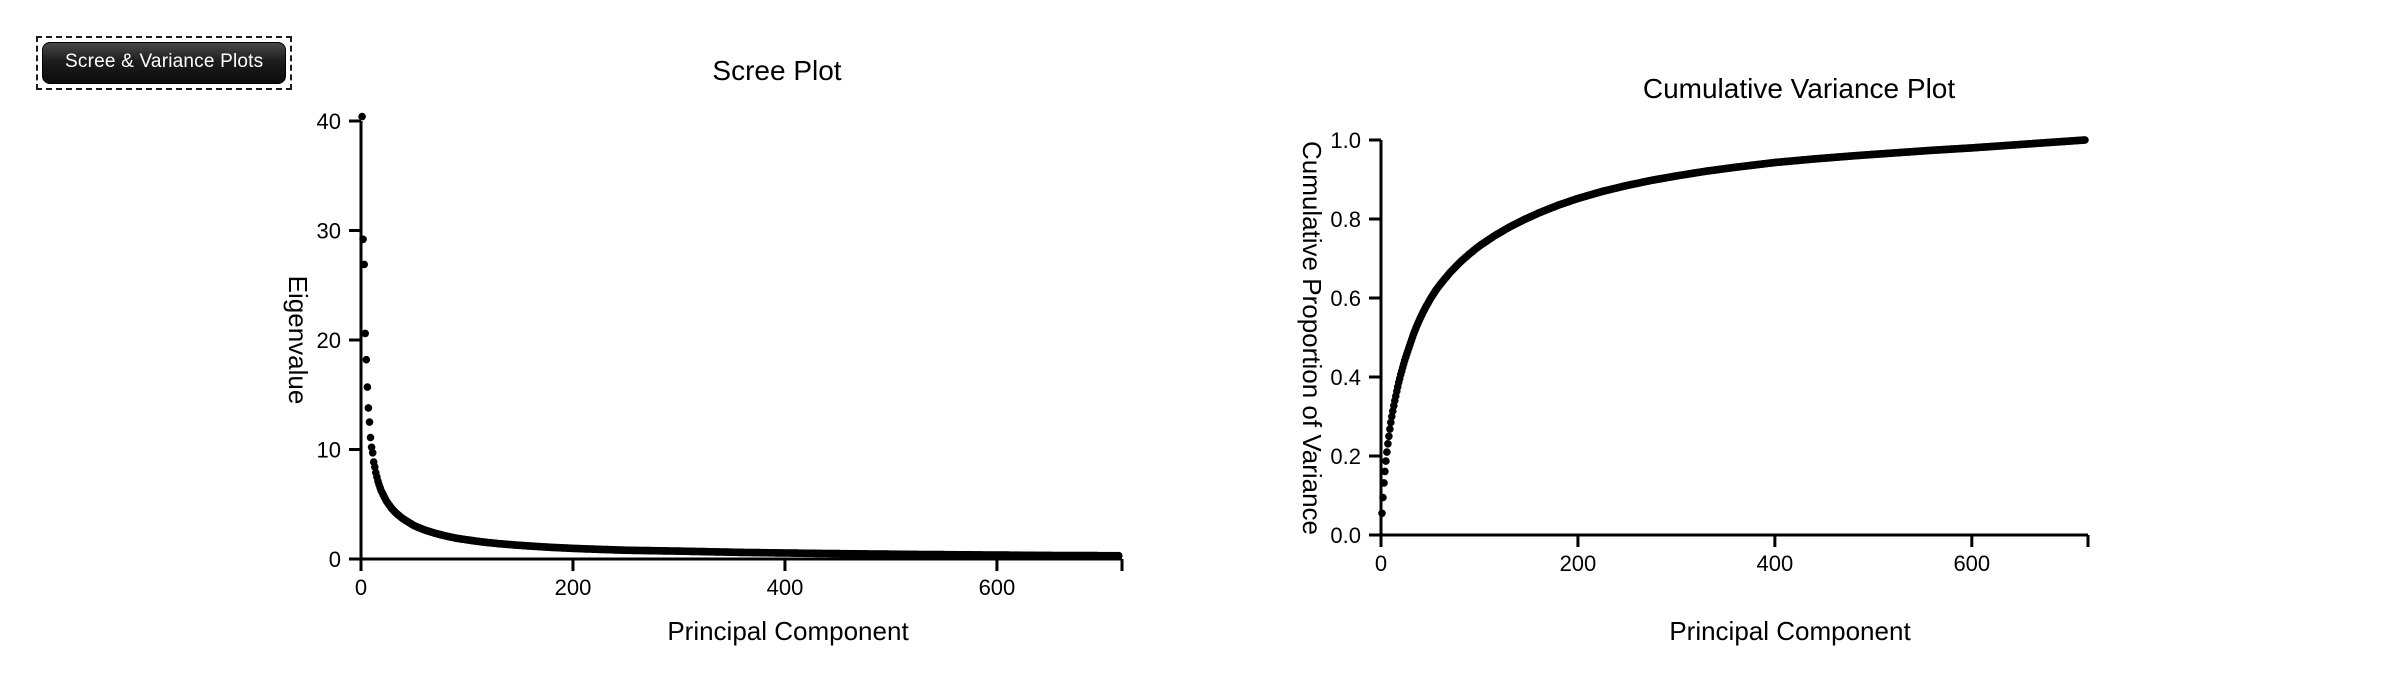  I want to click on cumulative-variance-plot-x-tick-label: 200, so click(1578, 563).